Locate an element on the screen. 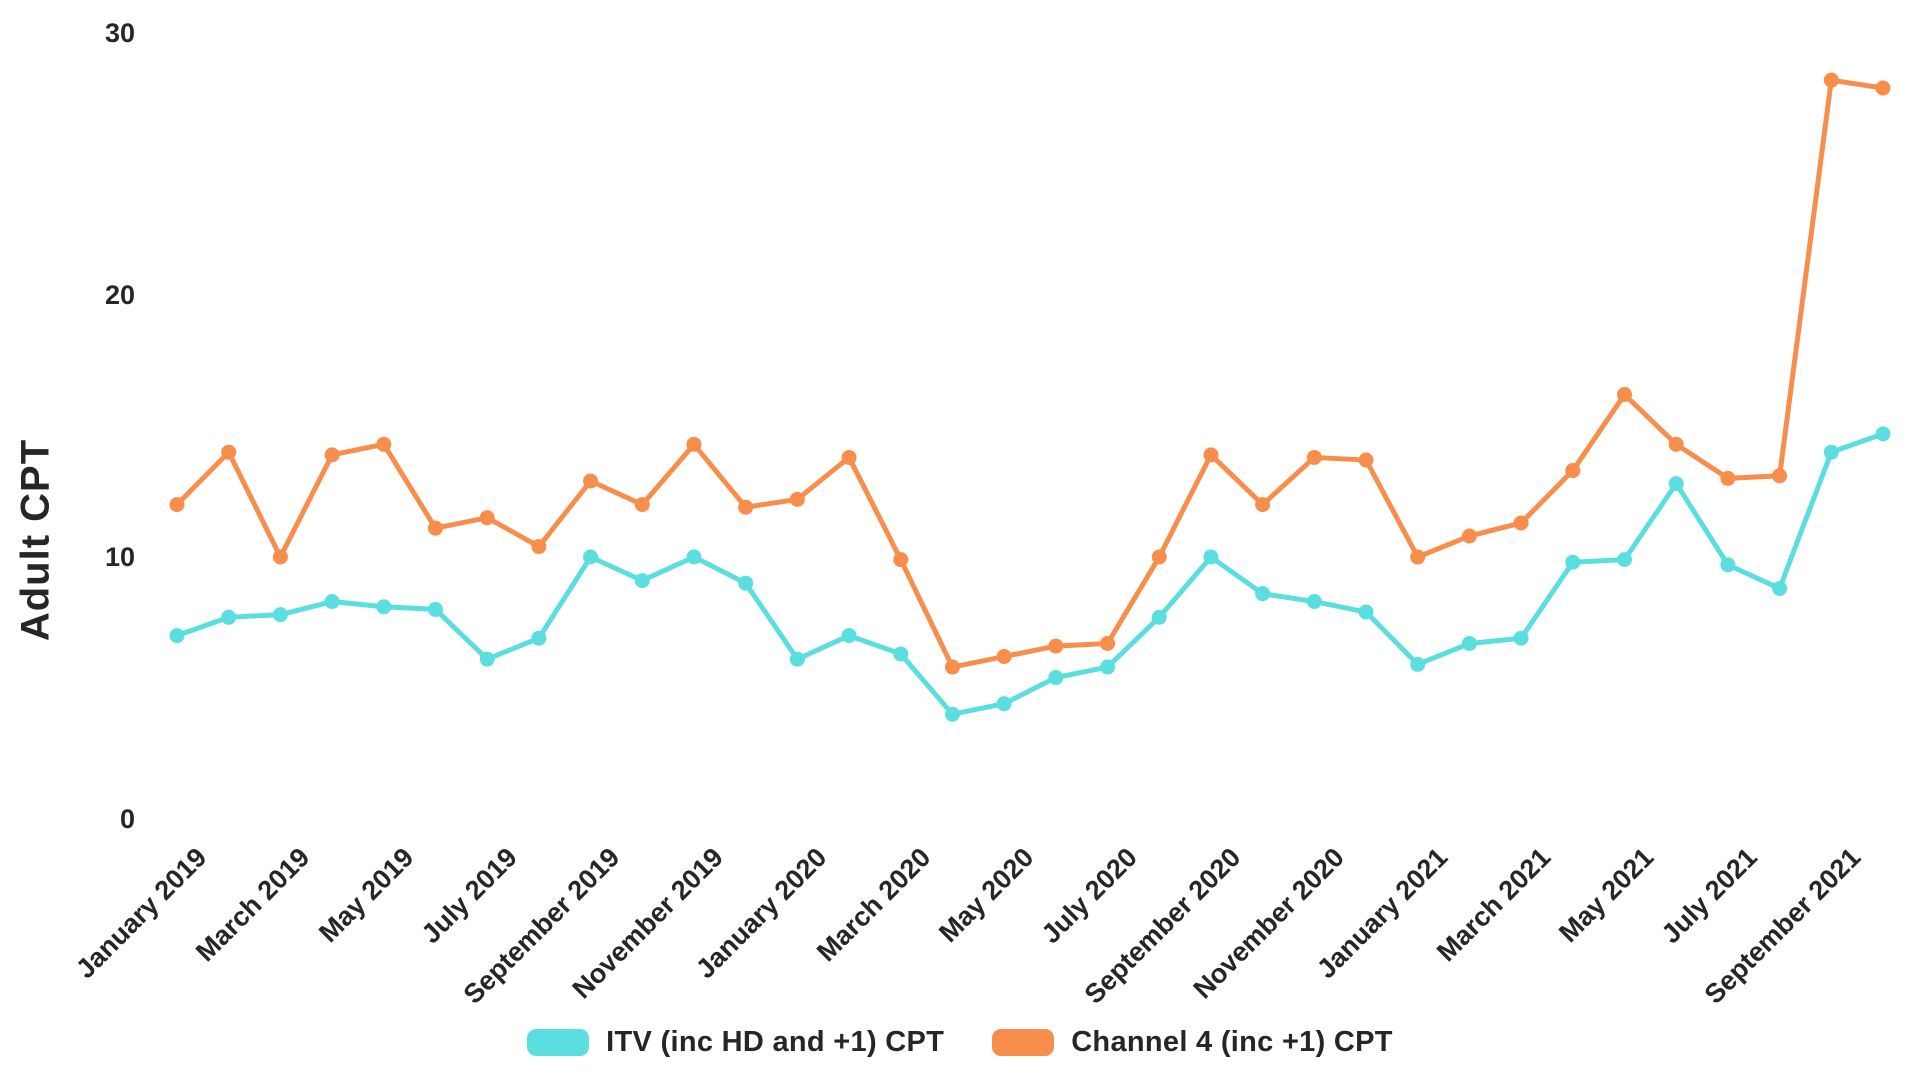 This screenshot has width=1920, height=1080. legend-item-channel4: Channel 4 (inc +1) CPT is located at coordinates (1192, 1042).